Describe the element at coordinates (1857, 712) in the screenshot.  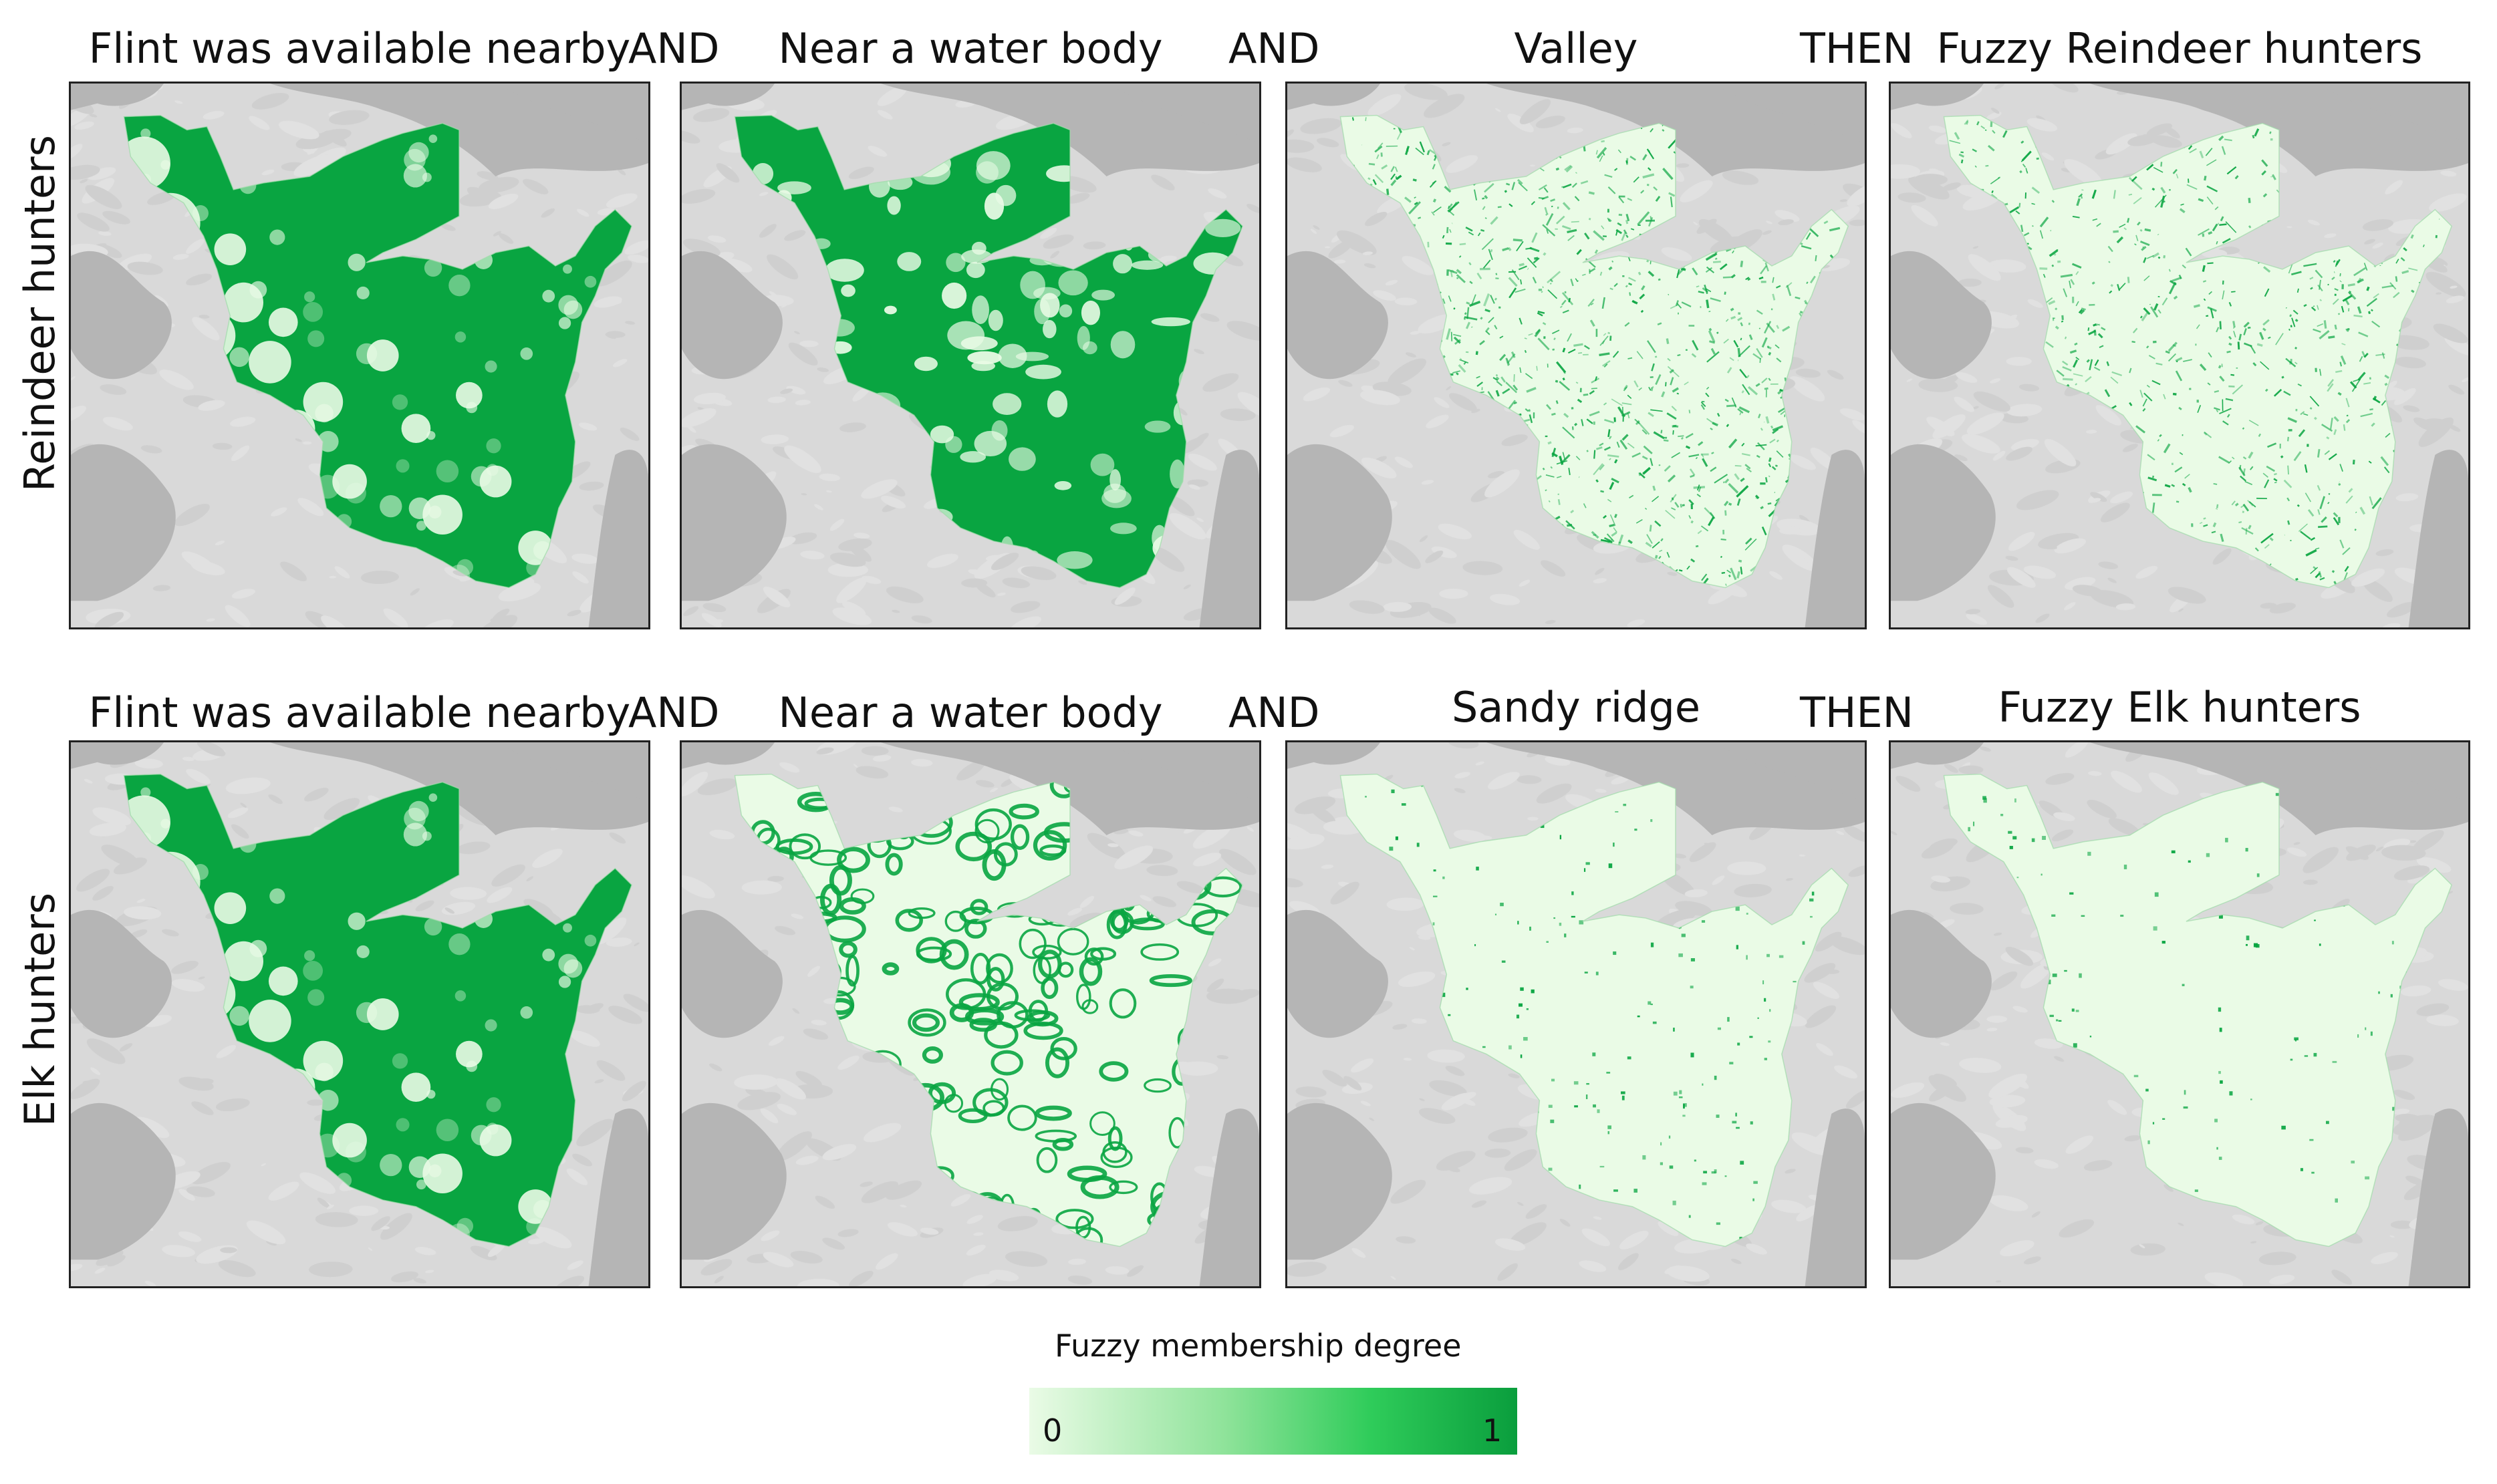
I see `operator-r2-3: THEN` at that location.